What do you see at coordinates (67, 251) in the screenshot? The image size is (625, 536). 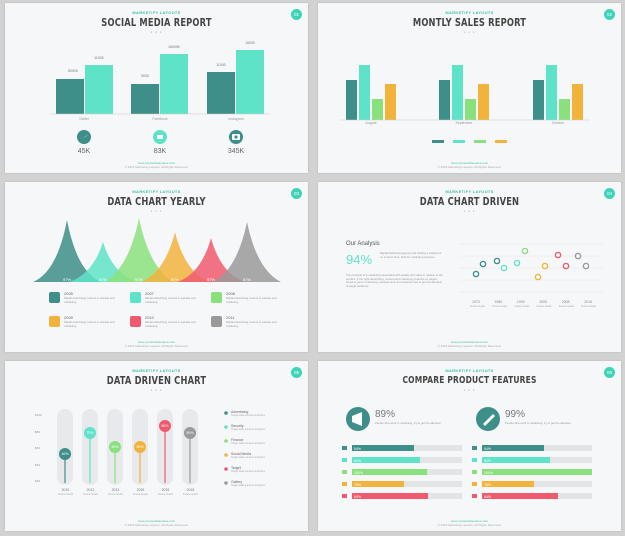 I see `peak-teal` at bounding box center [67, 251].